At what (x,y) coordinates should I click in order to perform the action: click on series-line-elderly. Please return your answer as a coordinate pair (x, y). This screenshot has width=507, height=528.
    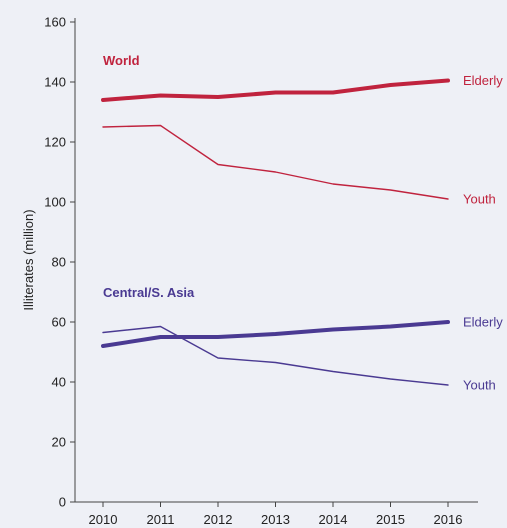
    Looking at the image, I should click on (275, 90).